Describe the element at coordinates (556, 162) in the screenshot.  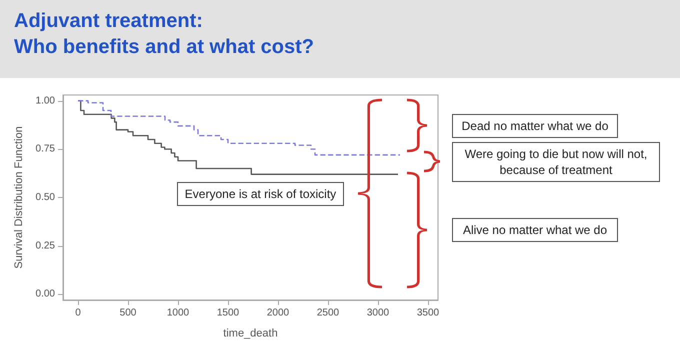
I see `text: Were going to die but now will not, because of treatment` at that location.